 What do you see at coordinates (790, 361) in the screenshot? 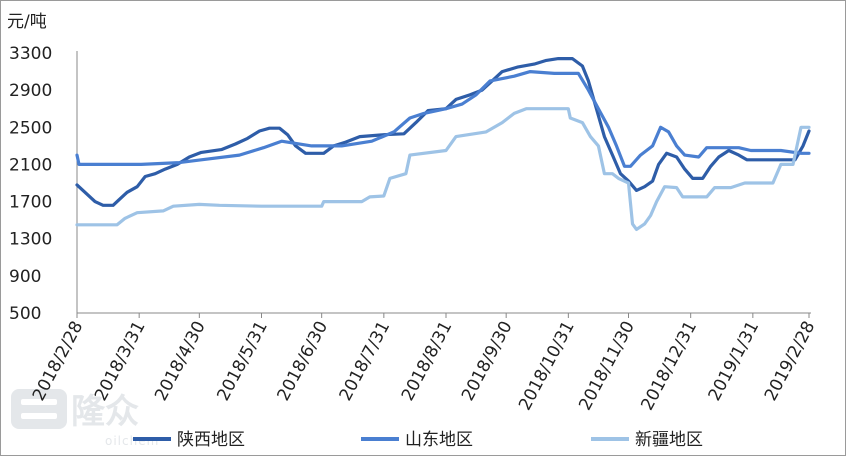
I see `x-tick-label: 2019/2/28` at bounding box center [790, 361].